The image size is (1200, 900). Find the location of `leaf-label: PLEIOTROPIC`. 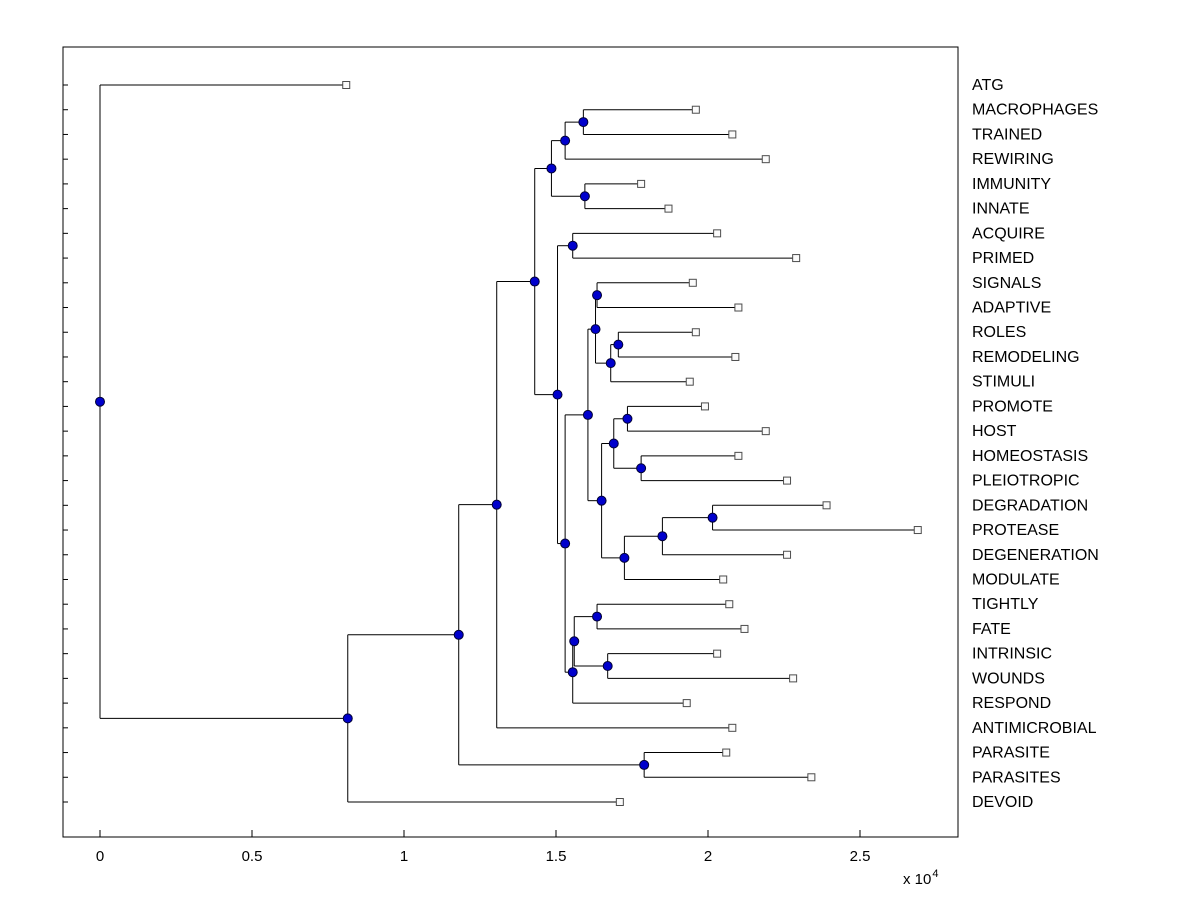

leaf-label: PLEIOTROPIC is located at coordinates (1026, 481).